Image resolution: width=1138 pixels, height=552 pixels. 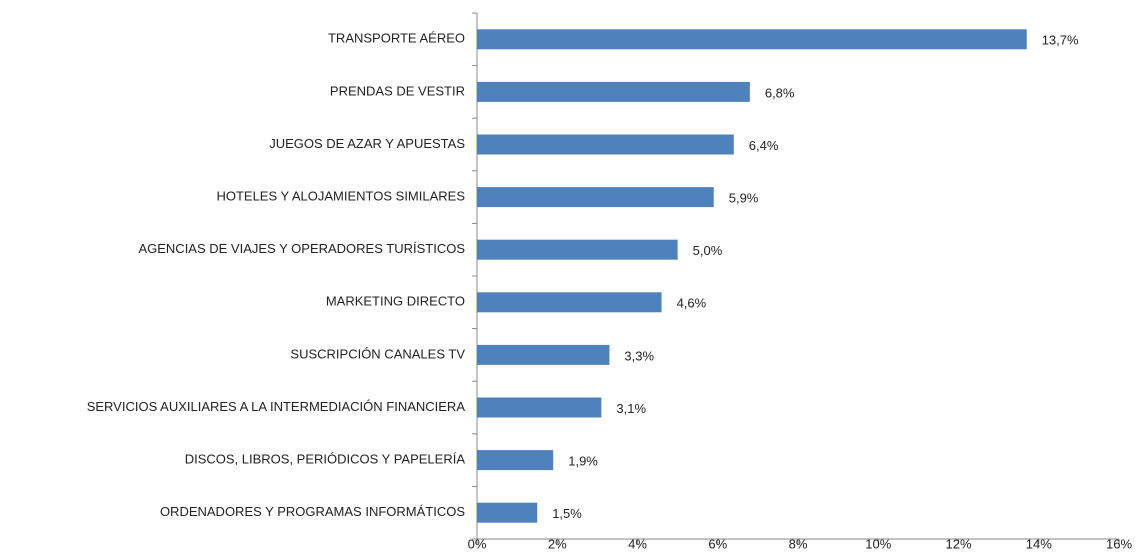 I want to click on x-tick-label: 8%, so click(x=798, y=543).